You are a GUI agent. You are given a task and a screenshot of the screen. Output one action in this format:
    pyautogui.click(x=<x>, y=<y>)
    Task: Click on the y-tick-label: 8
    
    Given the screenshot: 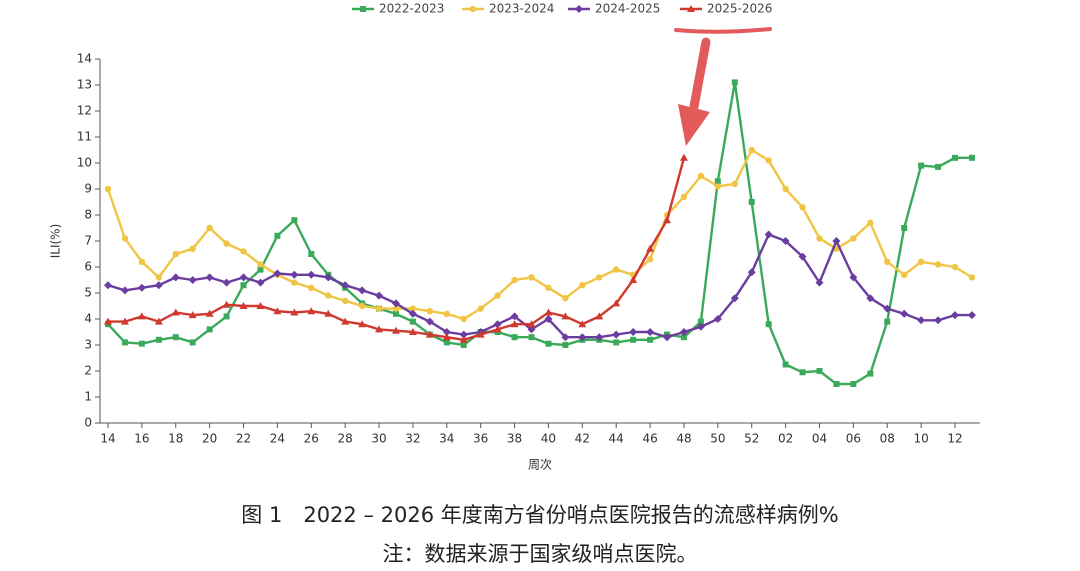 What is the action you would take?
    pyautogui.click(x=88, y=215)
    